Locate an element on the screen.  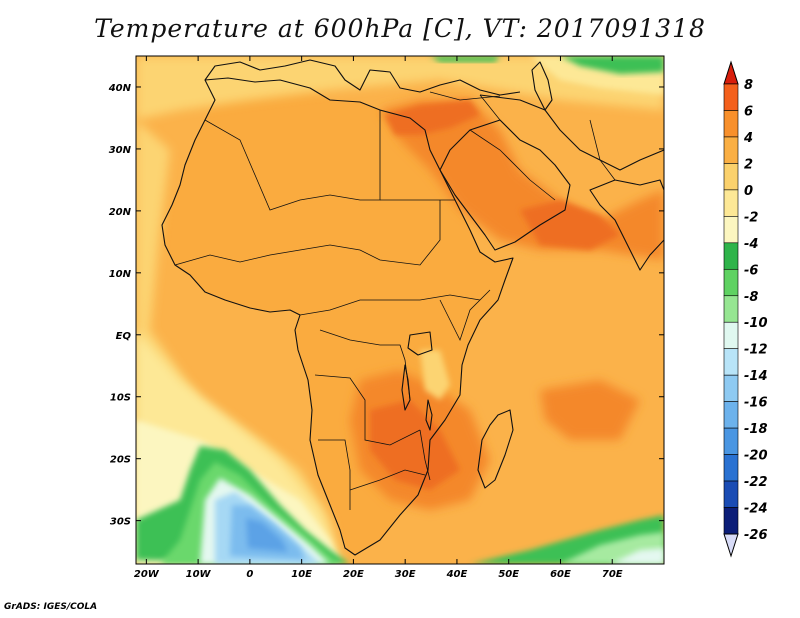
lon-tick-label: 40E is located at coordinates (457, 574).